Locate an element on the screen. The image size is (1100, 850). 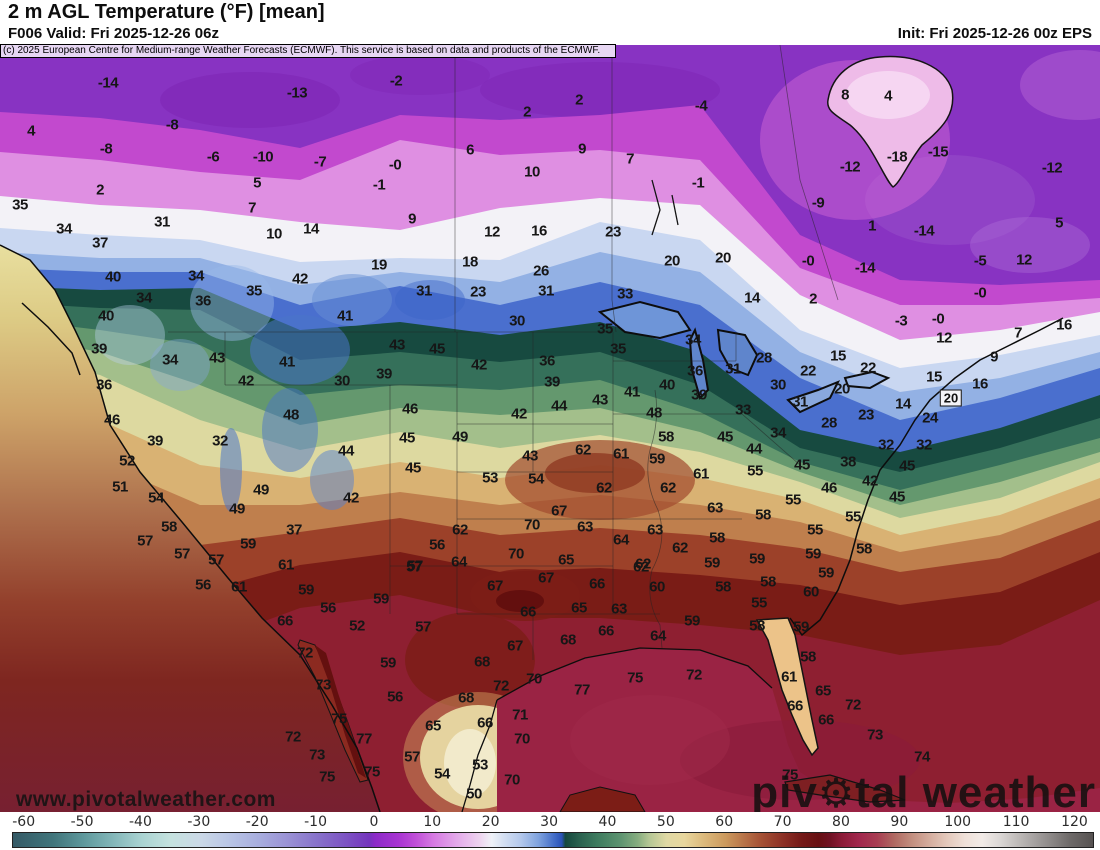
hudson-bay is located at coordinates (857, 137).